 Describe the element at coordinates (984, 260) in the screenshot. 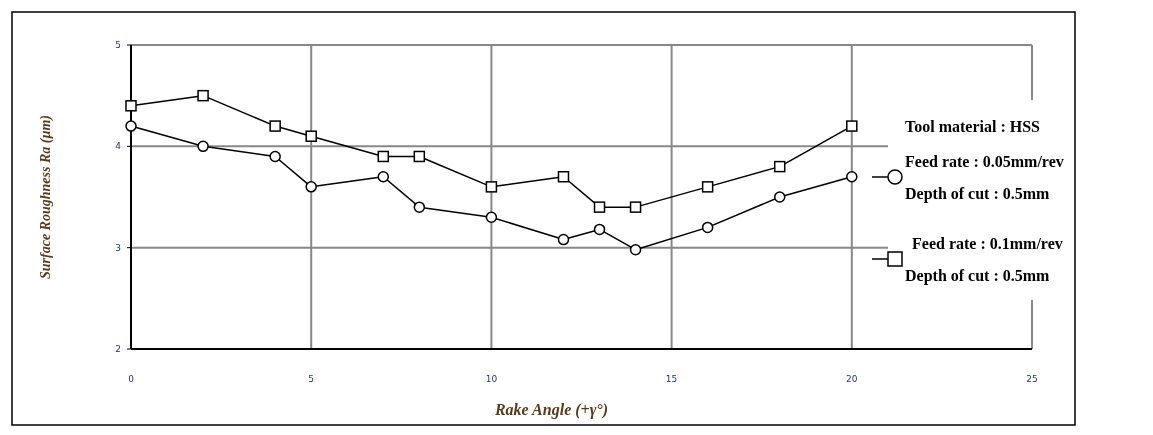

I see `legend-label: Feed rate : 0.1mm/rev Depth of cut : 0.5mm` at that location.